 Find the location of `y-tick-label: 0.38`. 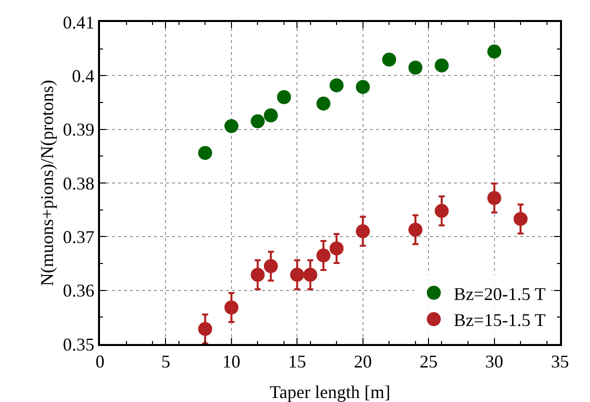

y-tick-label: 0.38 is located at coordinates (78, 183).